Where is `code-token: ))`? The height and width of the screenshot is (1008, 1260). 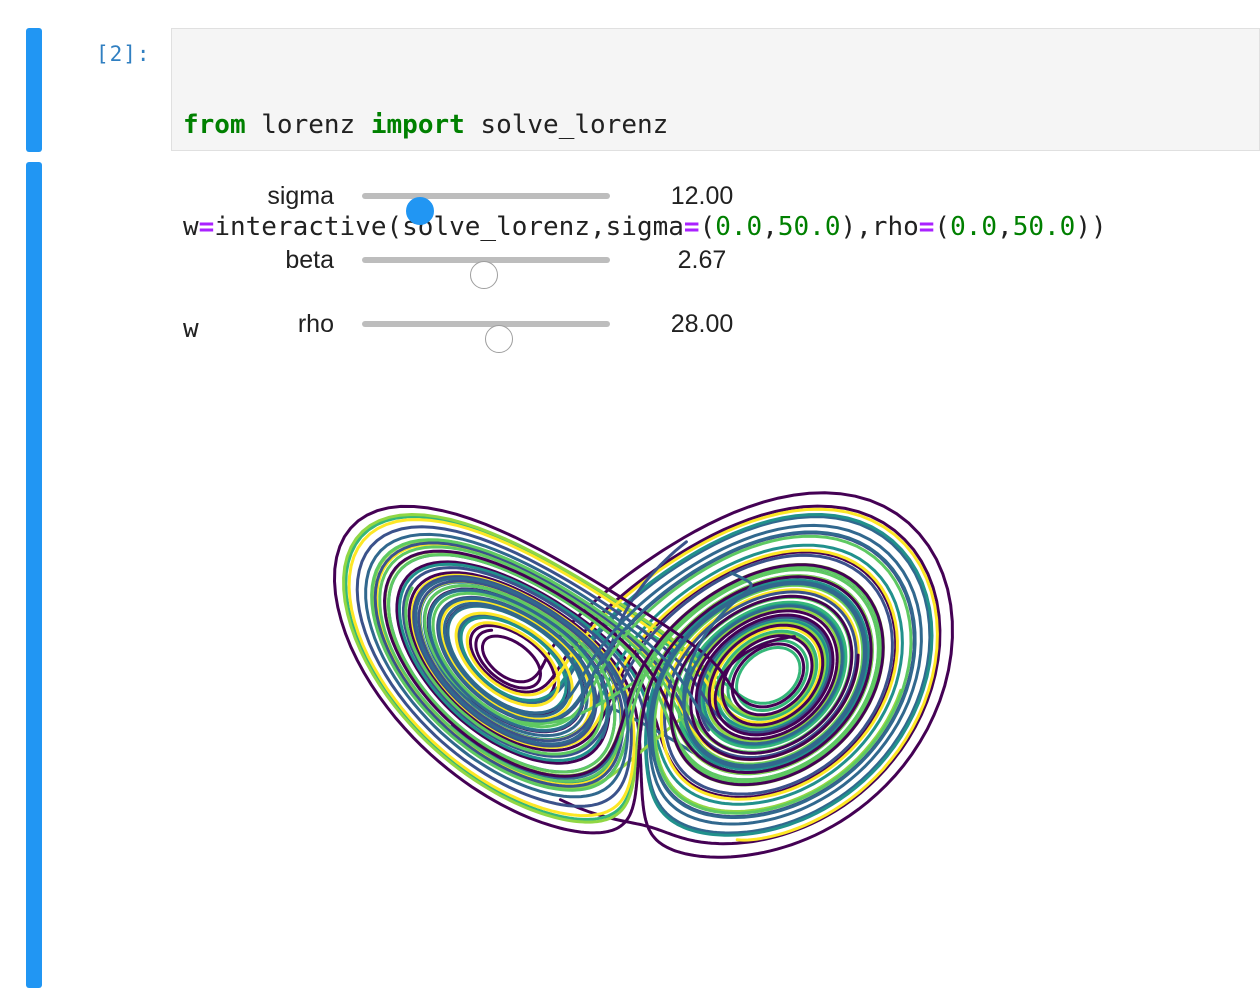
code-token: )) is located at coordinates (1091, 227).